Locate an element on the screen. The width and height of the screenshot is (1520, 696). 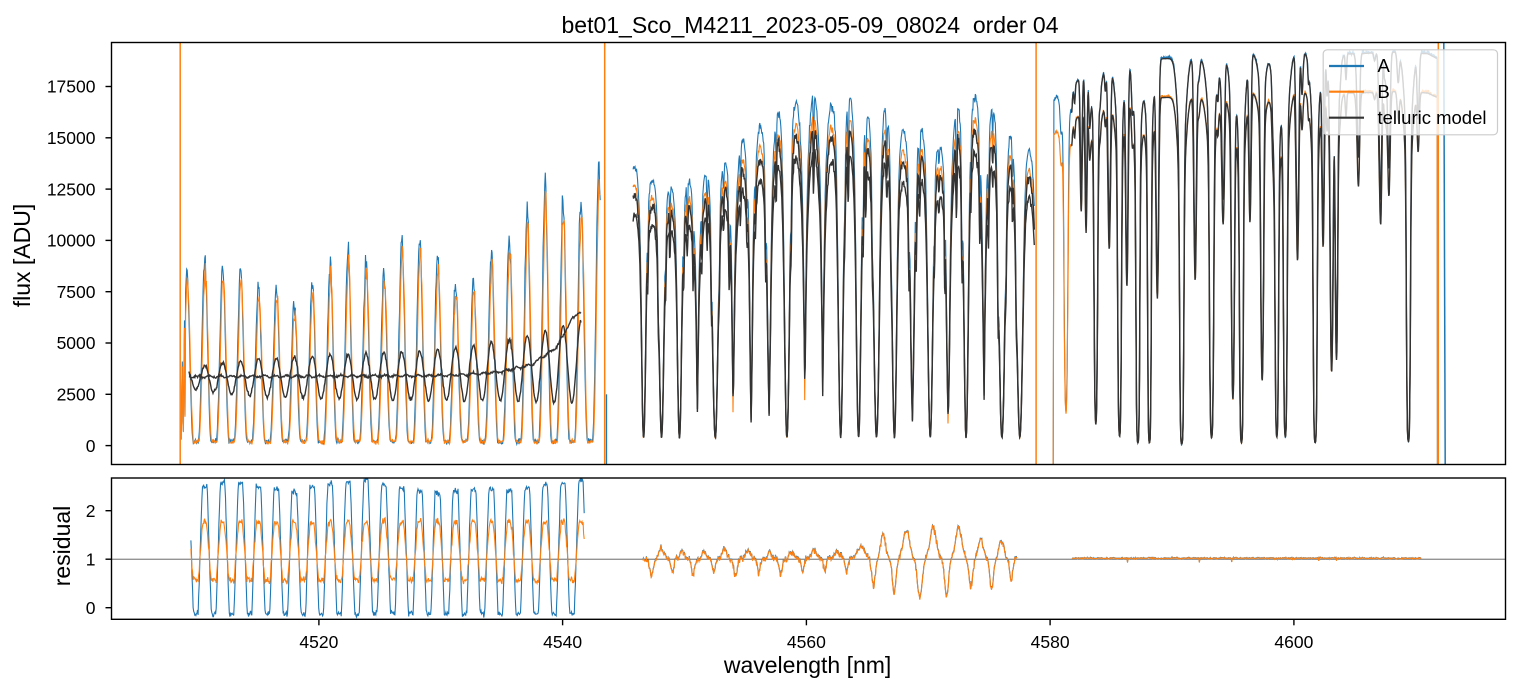
svg-text: 4600 is located at coordinates (1293, 642).